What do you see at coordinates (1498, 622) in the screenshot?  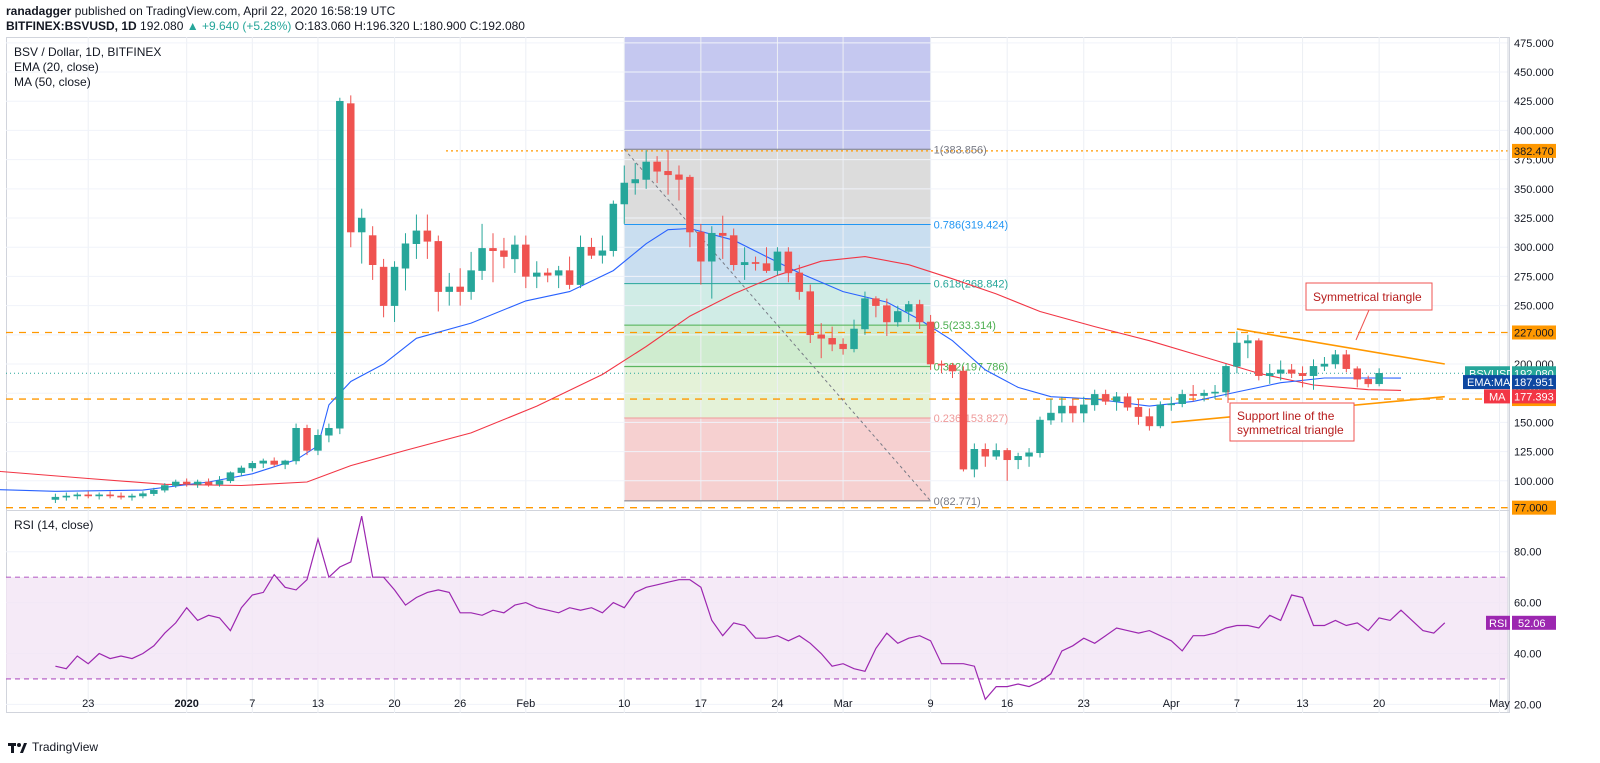 I see `rsi-name-bg` at bounding box center [1498, 622].